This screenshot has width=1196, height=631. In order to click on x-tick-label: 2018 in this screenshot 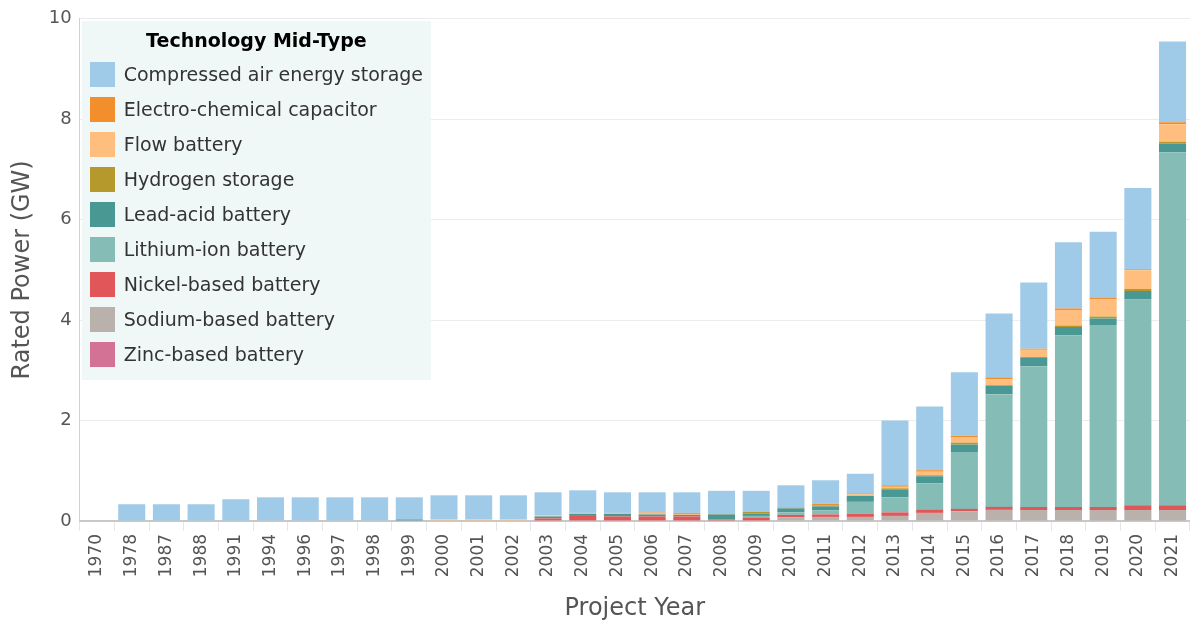, I will do `click(1066, 555)`.